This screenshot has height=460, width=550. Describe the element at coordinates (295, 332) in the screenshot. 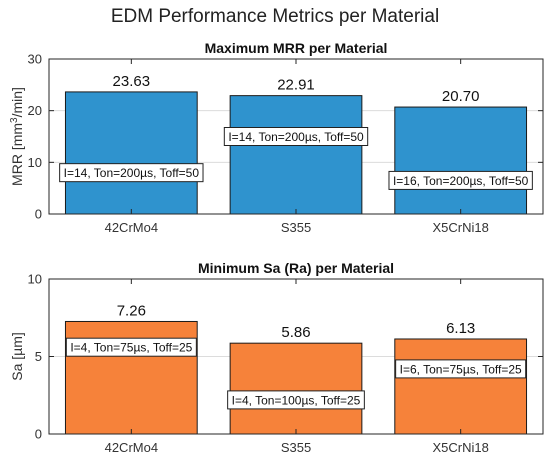

I see `data-label: 5.86` at that location.